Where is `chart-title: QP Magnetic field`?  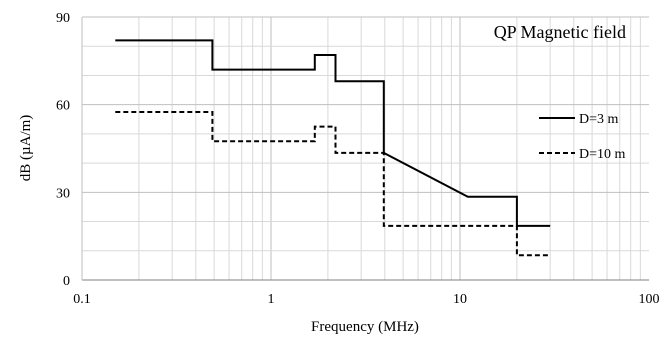
chart-title: QP Magnetic field is located at coordinates (560, 32).